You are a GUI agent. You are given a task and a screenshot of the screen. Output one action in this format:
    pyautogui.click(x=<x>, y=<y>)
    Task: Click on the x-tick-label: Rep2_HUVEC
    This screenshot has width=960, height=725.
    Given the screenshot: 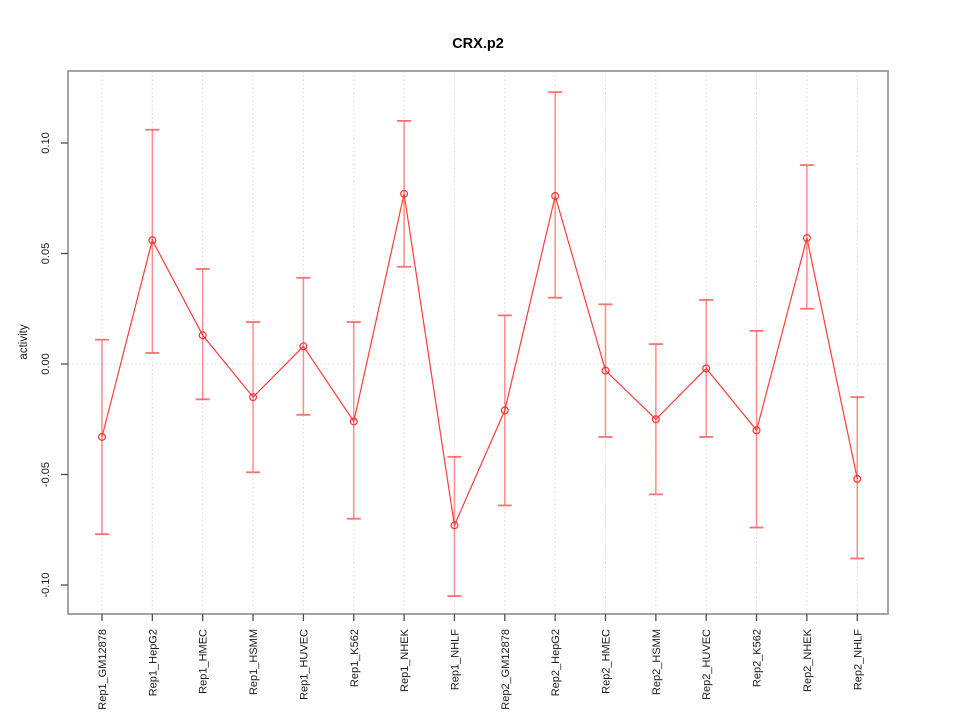 What is the action you would take?
    pyautogui.click(x=707, y=664)
    